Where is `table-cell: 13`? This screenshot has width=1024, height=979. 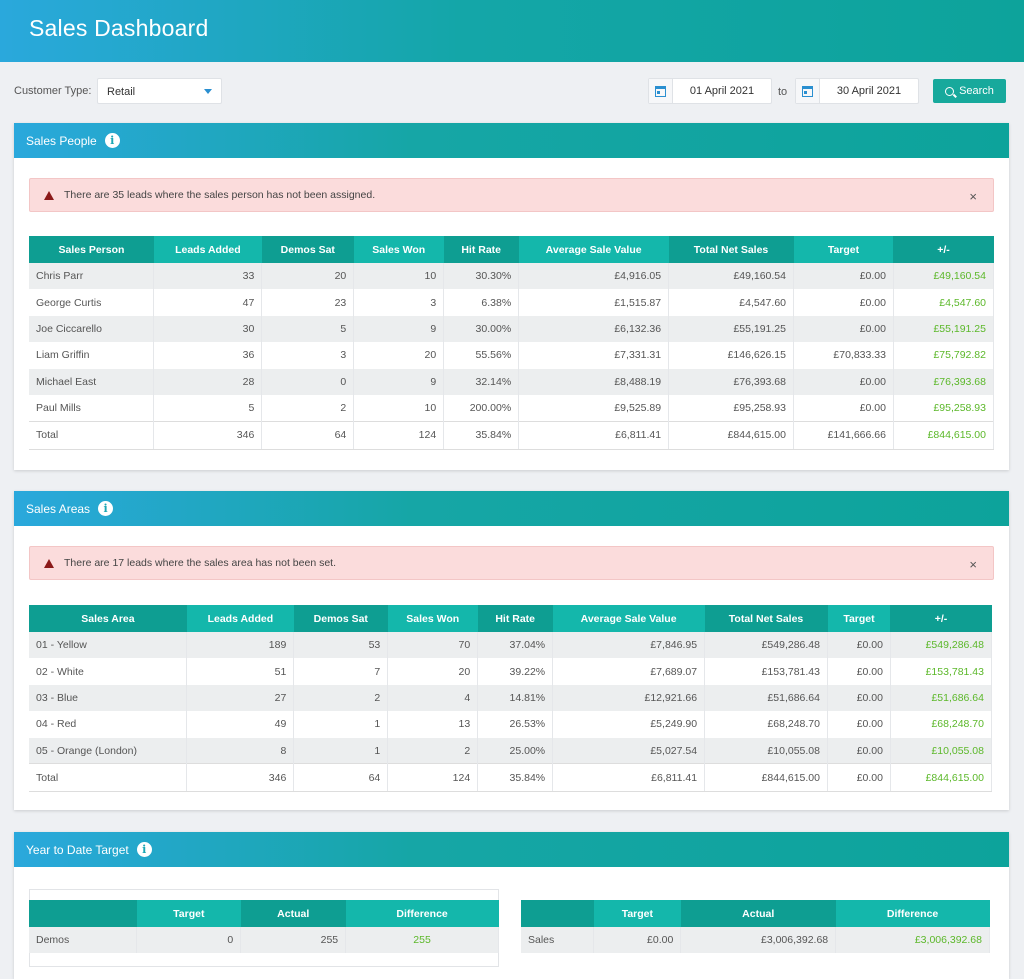
table-cell: 13 is located at coordinates (433, 724).